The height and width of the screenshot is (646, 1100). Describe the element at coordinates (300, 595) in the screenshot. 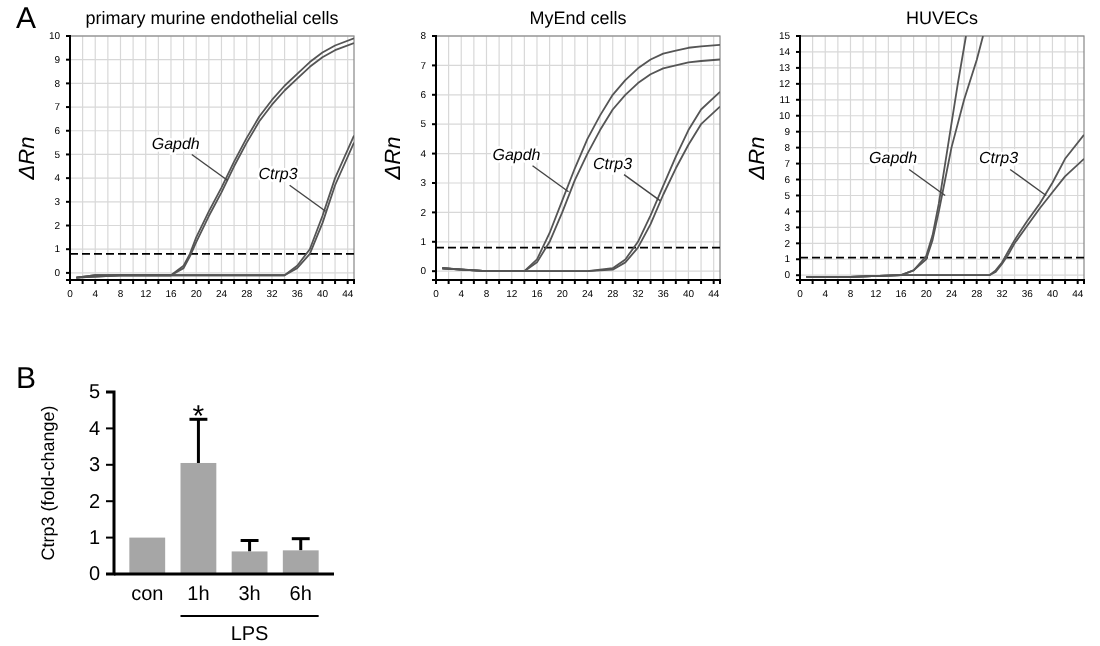

I see `x-tick-label: 6h` at that location.